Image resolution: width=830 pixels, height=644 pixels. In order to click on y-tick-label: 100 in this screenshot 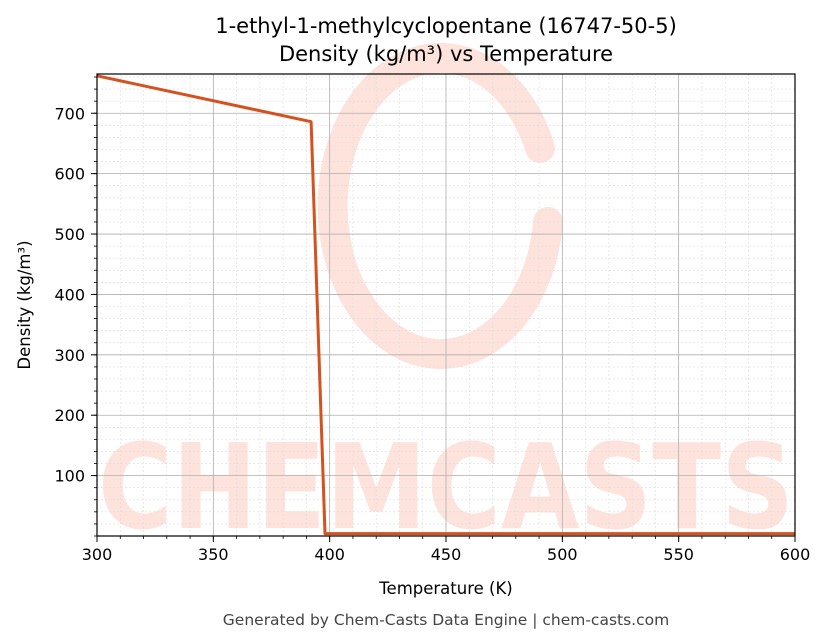, I will do `click(69, 476)`.